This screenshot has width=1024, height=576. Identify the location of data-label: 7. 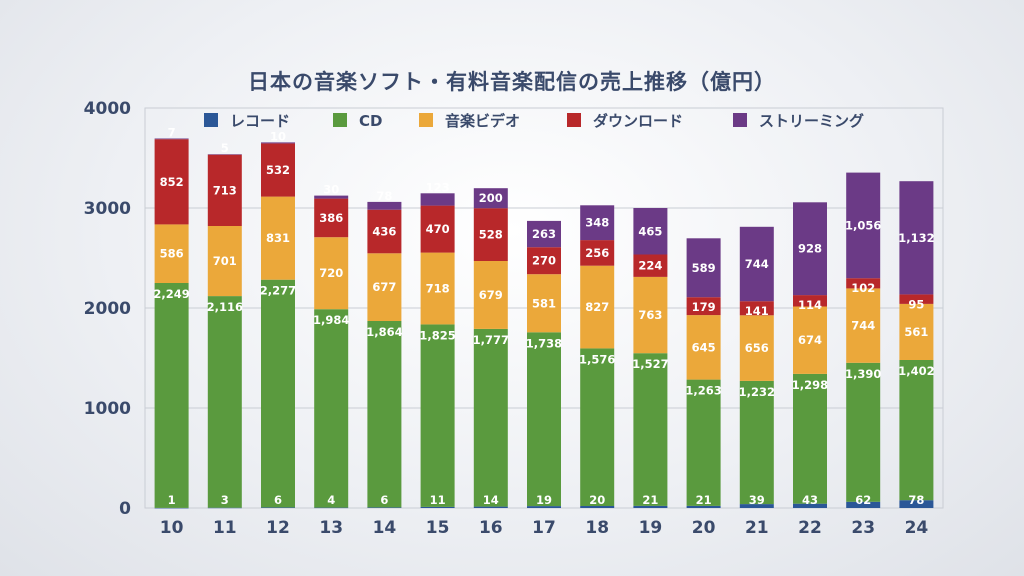
(172, 133).